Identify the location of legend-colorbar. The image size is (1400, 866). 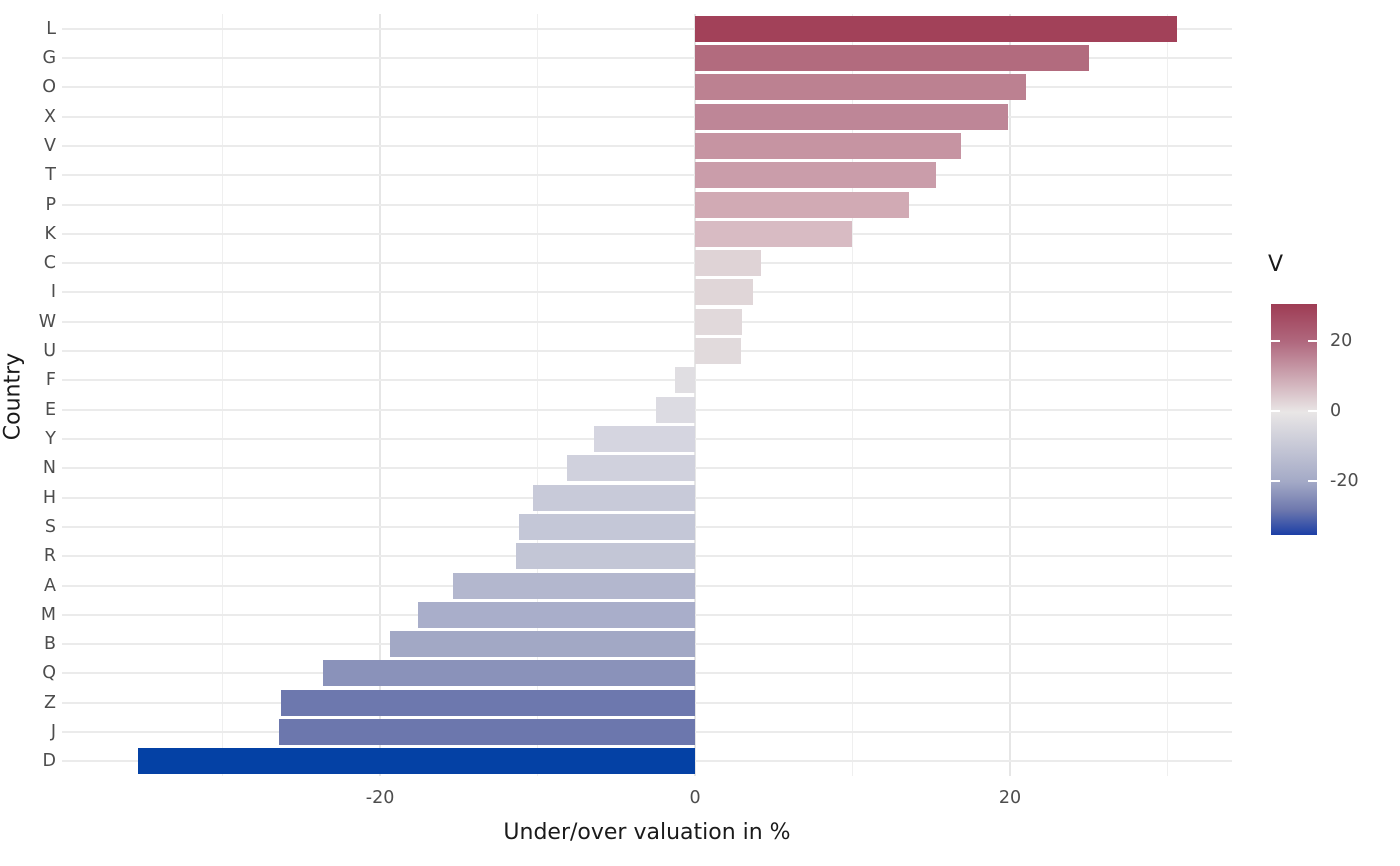
(1294, 419).